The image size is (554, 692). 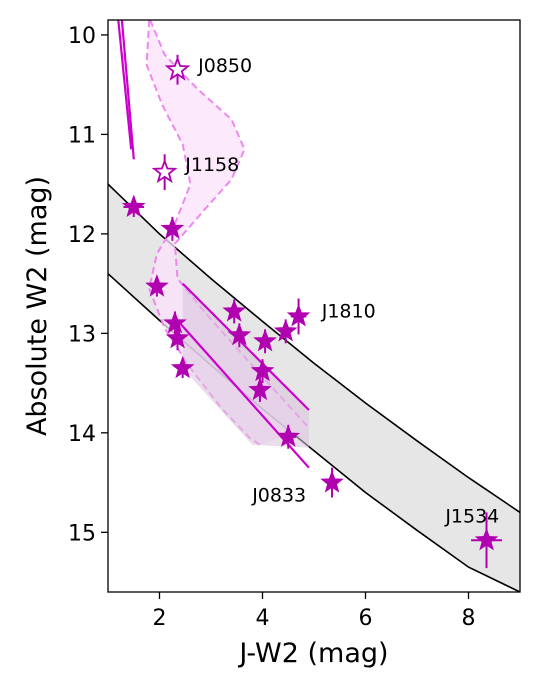 I want to click on x-tick-label: 2, so click(x=160, y=618).